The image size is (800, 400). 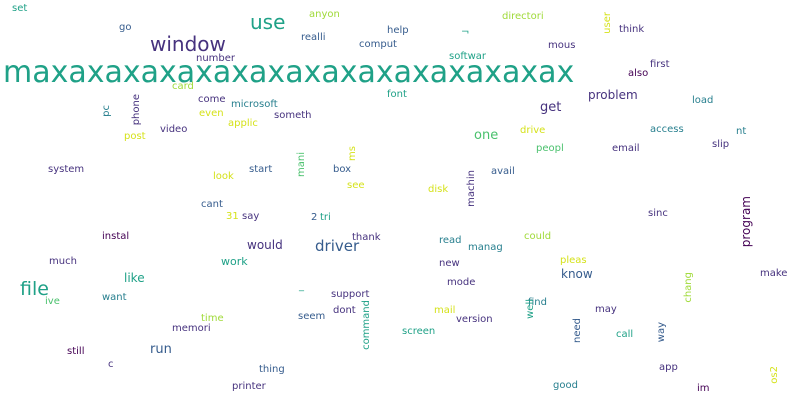 What do you see at coordinates (344, 310) in the screenshot?
I see `cloud-word: dont` at bounding box center [344, 310].